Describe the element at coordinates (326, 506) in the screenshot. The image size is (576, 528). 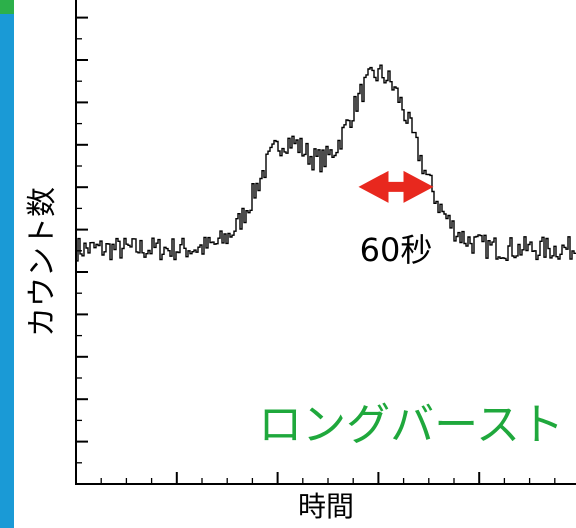
I see `x-axis-label: 時間` at that location.